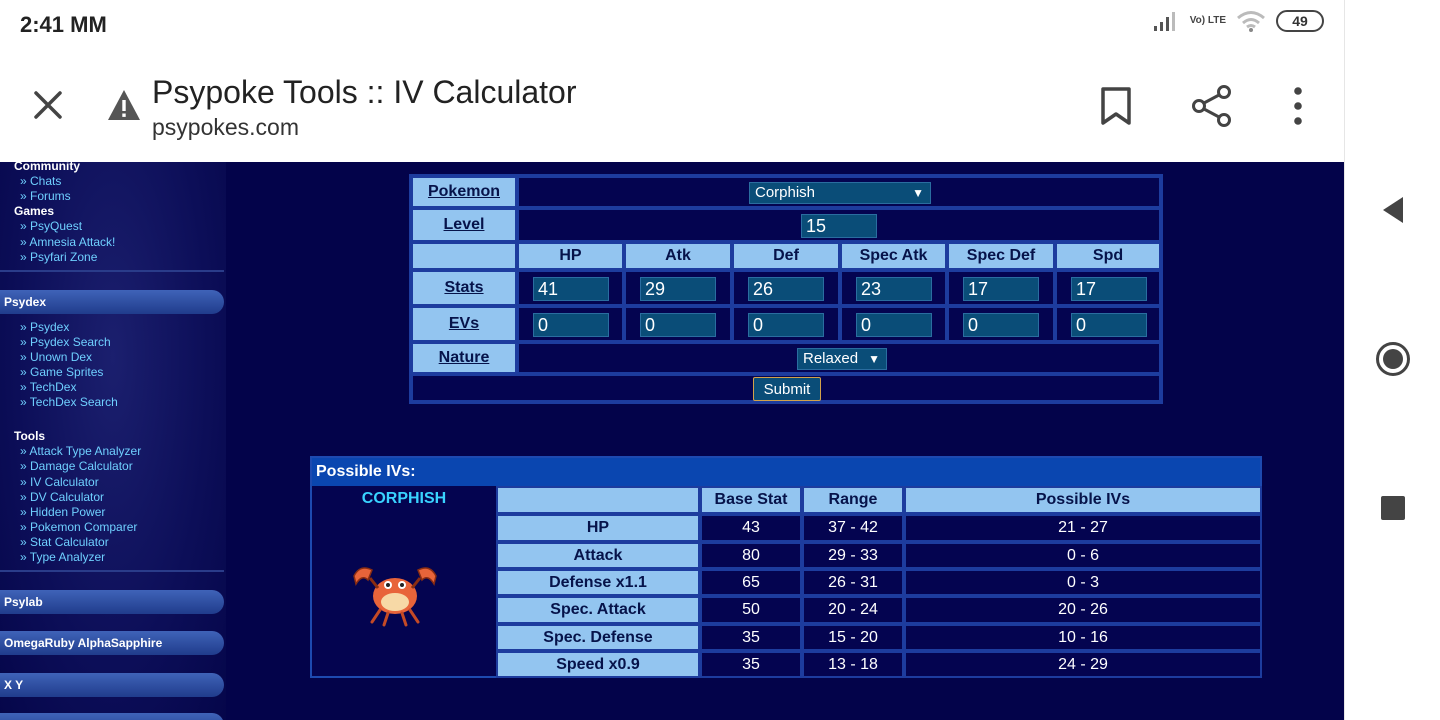 The width and height of the screenshot is (1440, 720). I want to click on results-header-base-stat: Base Stat, so click(751, 500).